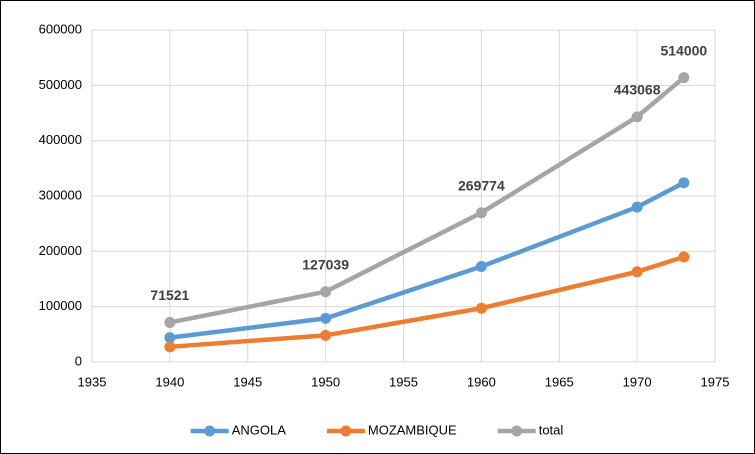 This screenshot has width=755, height=454. I want to click on y-tick-label: 0, so click(78, 360).